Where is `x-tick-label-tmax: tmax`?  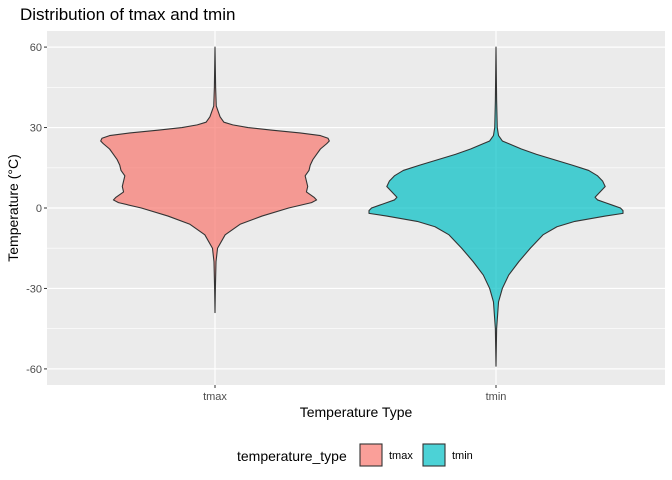
x-tick-label-tmax: tmax is located at coordinates (215, 397).